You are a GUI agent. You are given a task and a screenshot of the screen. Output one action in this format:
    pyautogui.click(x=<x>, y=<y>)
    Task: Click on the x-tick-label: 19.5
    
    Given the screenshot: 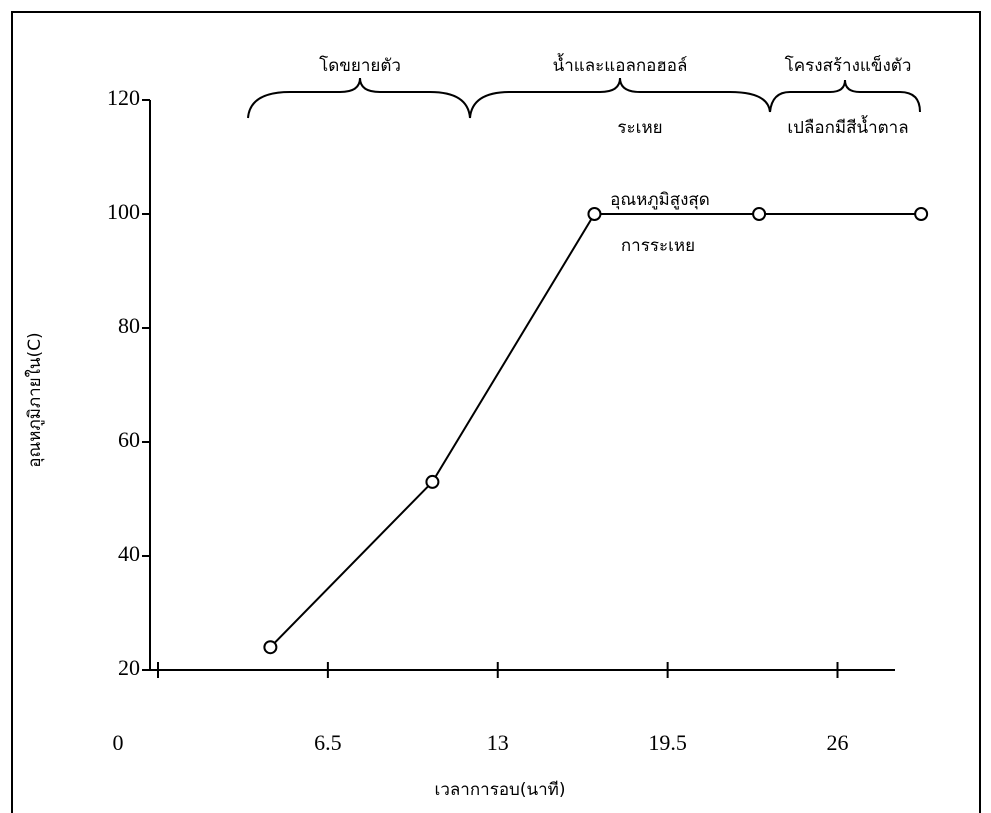 What is the action you would take?
    pyautogui.click(x=667, y=742)
    